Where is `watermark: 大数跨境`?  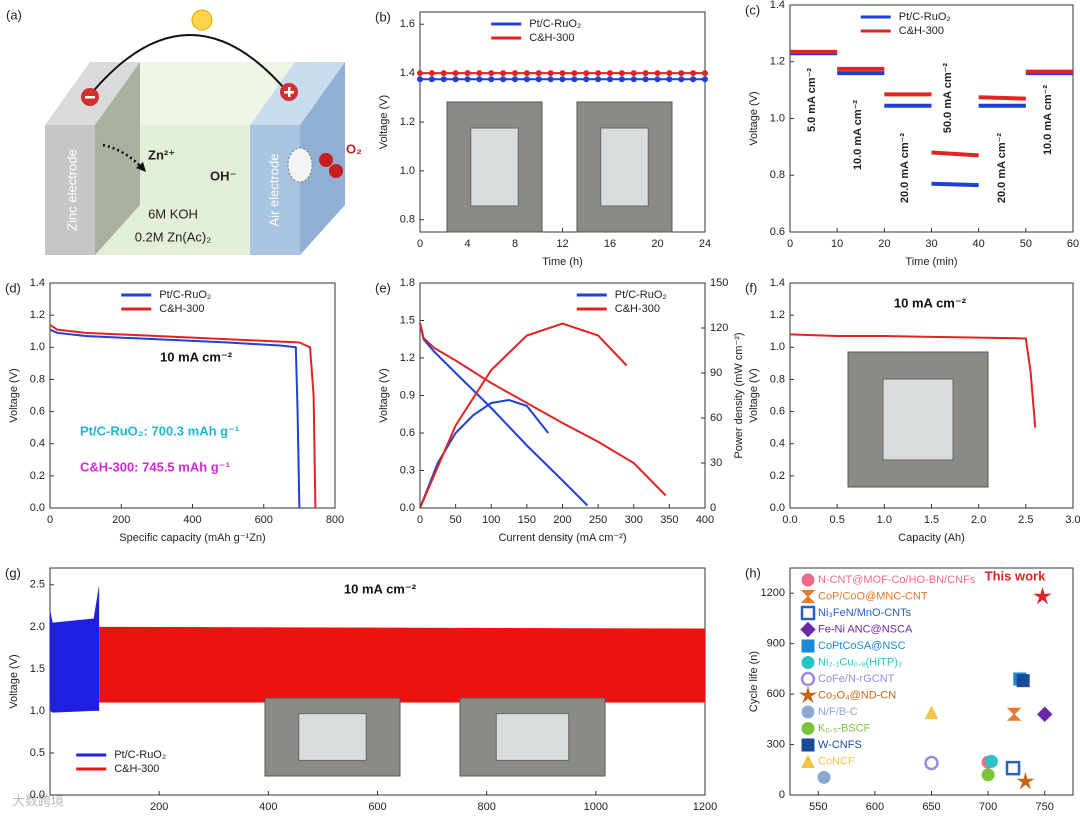 watermark: 大数跨境 is located at coordinates (38, 800).